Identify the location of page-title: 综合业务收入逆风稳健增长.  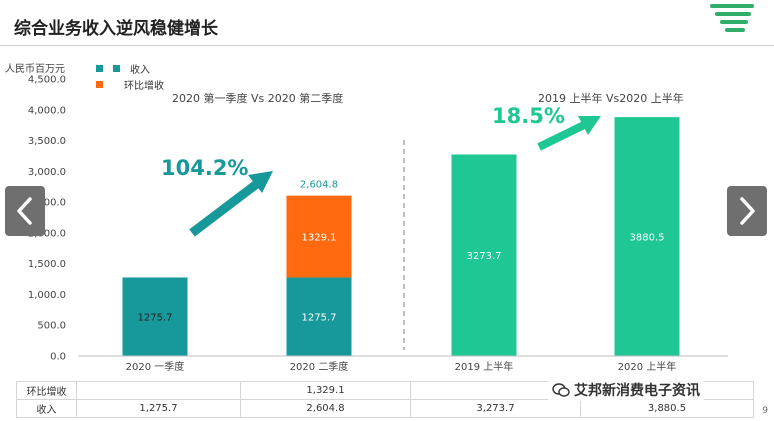
(116, 29).